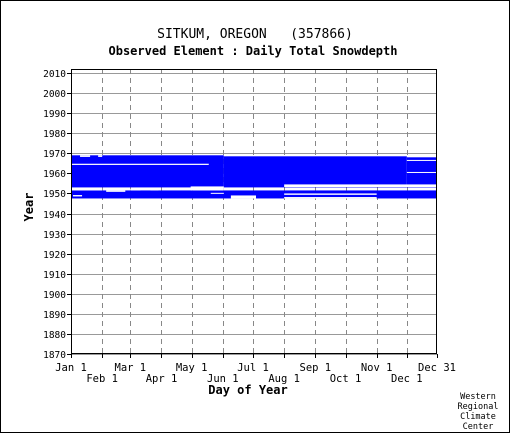 Image resolution: width=510 pixels, height=433 pixels. What do you see at coordinates (54, 335) in the screenshot?
I see `y-tick-label: 1880` at bounding box center [54, 335].